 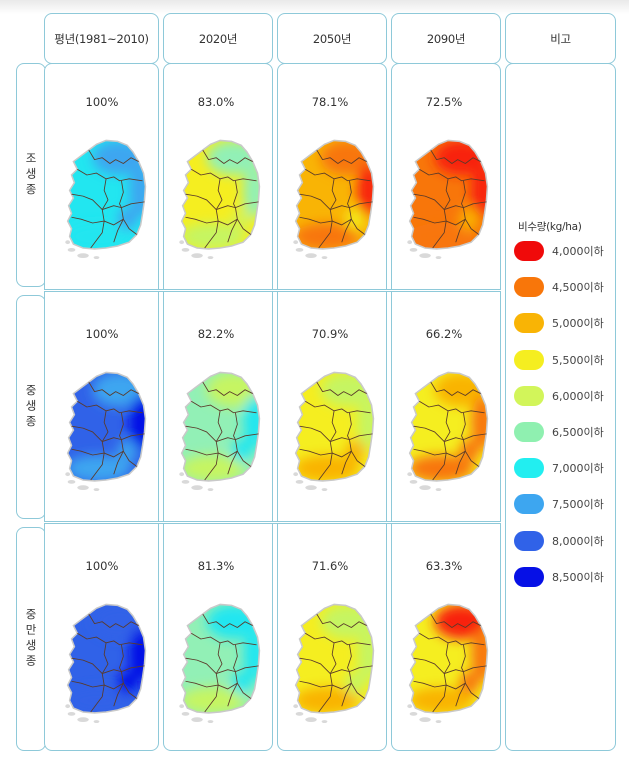 I want to click on legend-item: 7,500이하, so click(x=559, y=504).